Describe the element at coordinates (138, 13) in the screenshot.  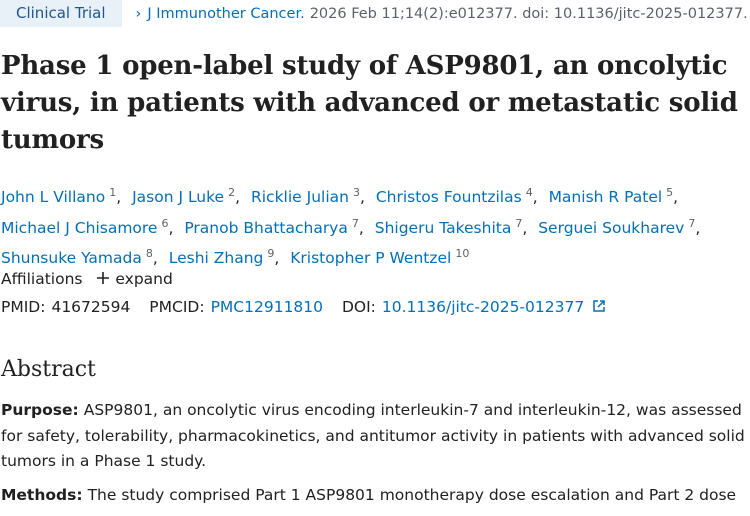
I see `chevron-icon: ›` at that location.